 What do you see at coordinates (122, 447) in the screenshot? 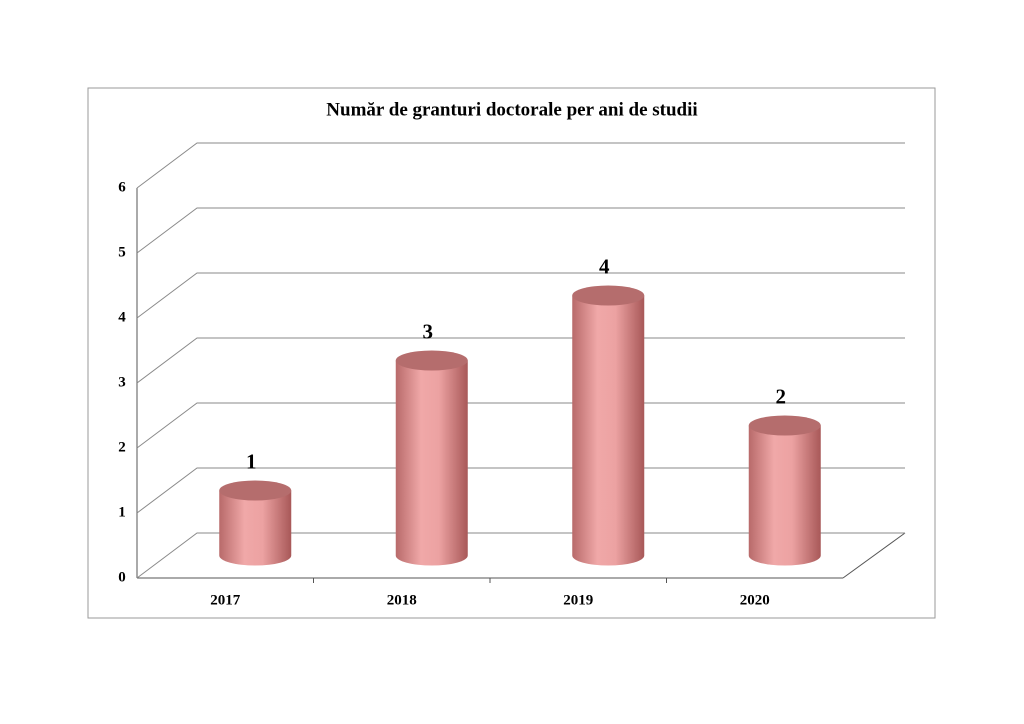
I see `y-tick-label: 2` at bounding box center [122, 447].